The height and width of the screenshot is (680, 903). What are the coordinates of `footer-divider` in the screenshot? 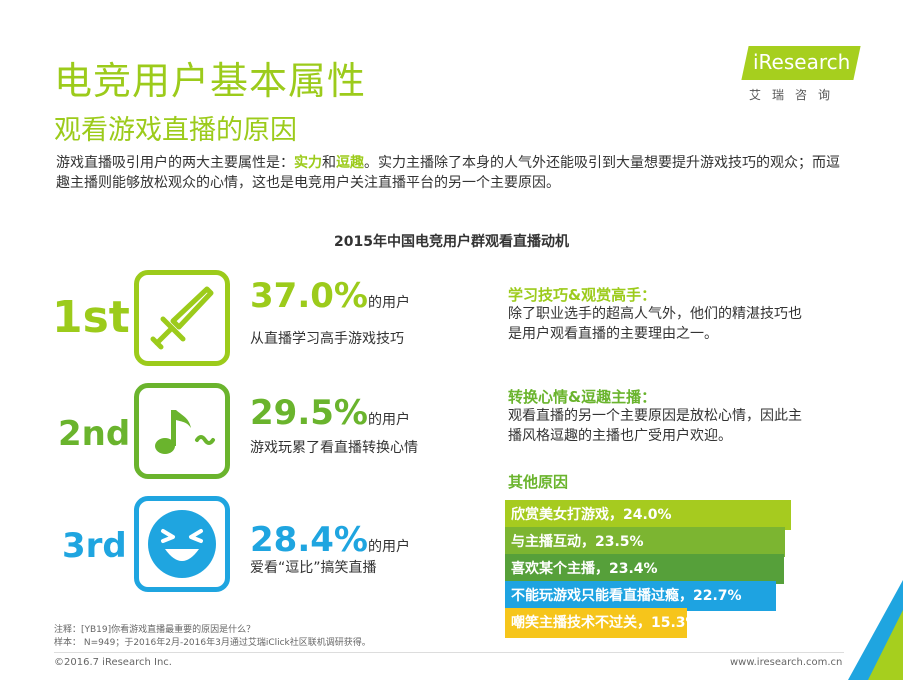 It's located at (449, 652).